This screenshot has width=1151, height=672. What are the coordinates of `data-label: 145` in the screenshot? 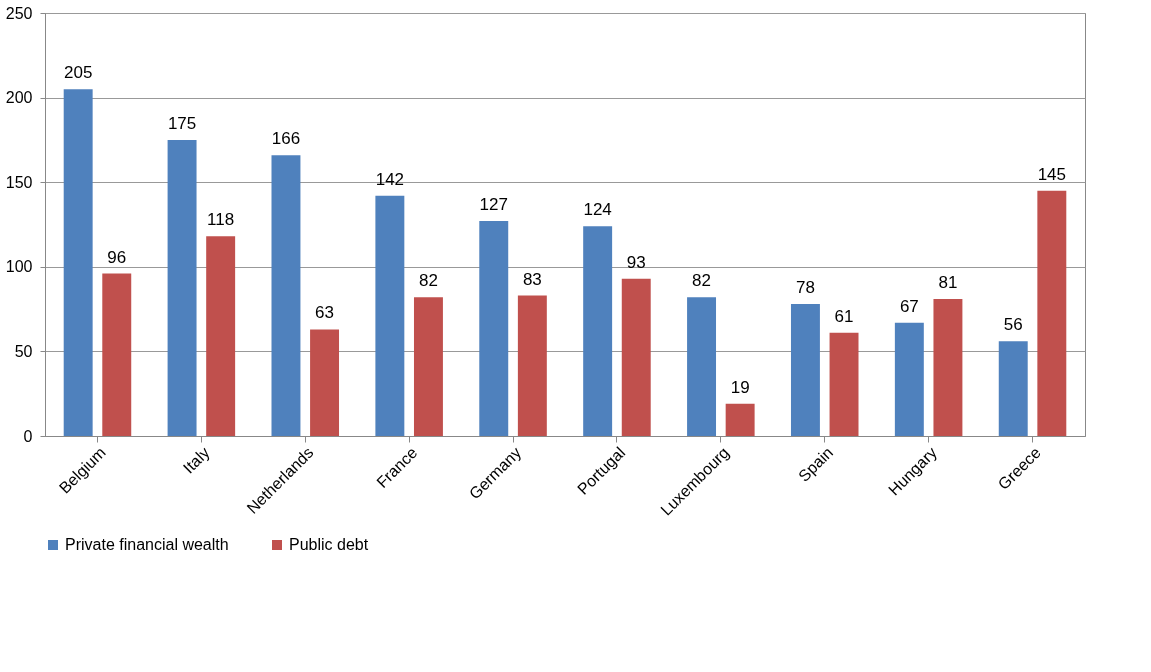 It's located at (1052, 174).